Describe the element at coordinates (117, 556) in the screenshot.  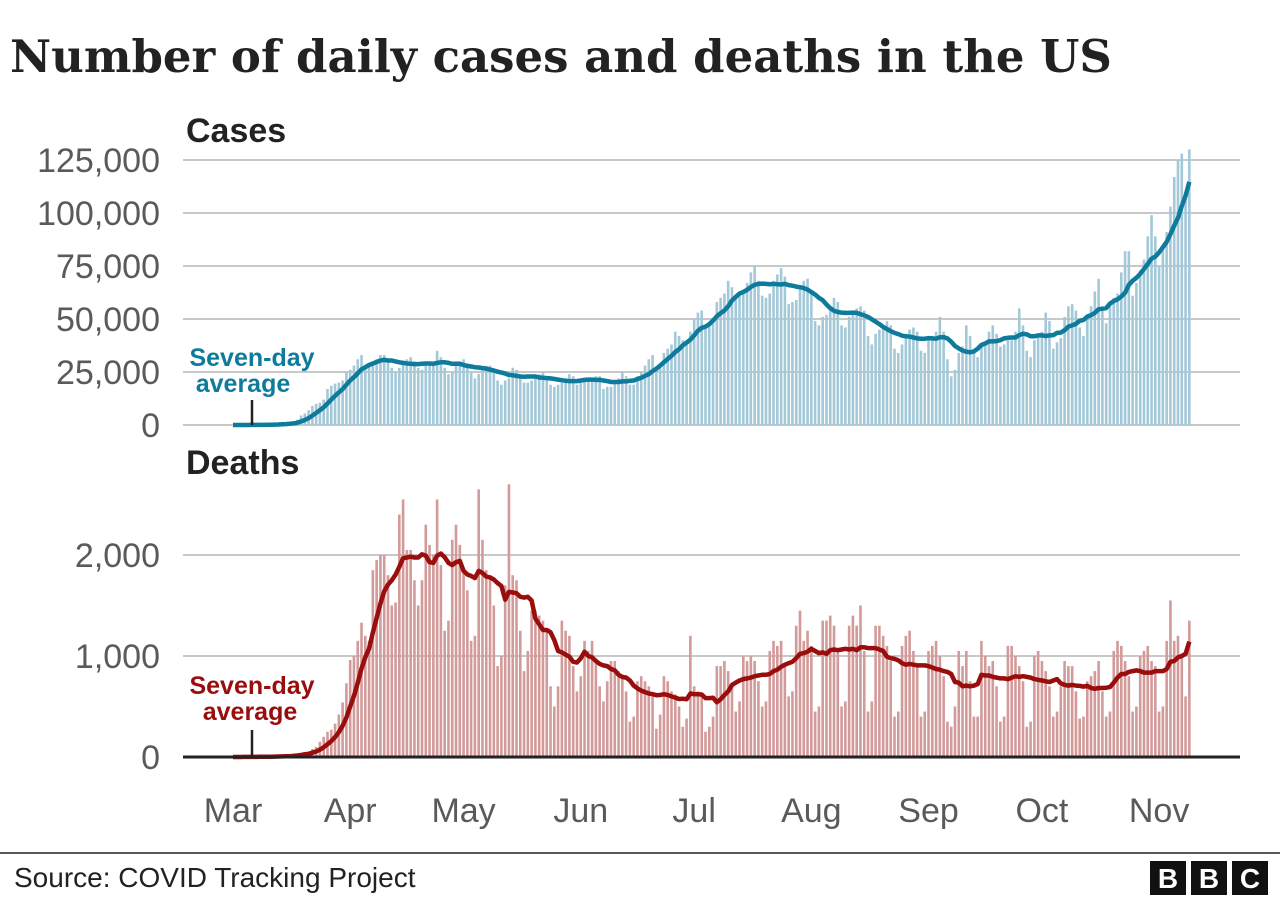
I see `deaths-y-tick-label: 2,000` at that location.